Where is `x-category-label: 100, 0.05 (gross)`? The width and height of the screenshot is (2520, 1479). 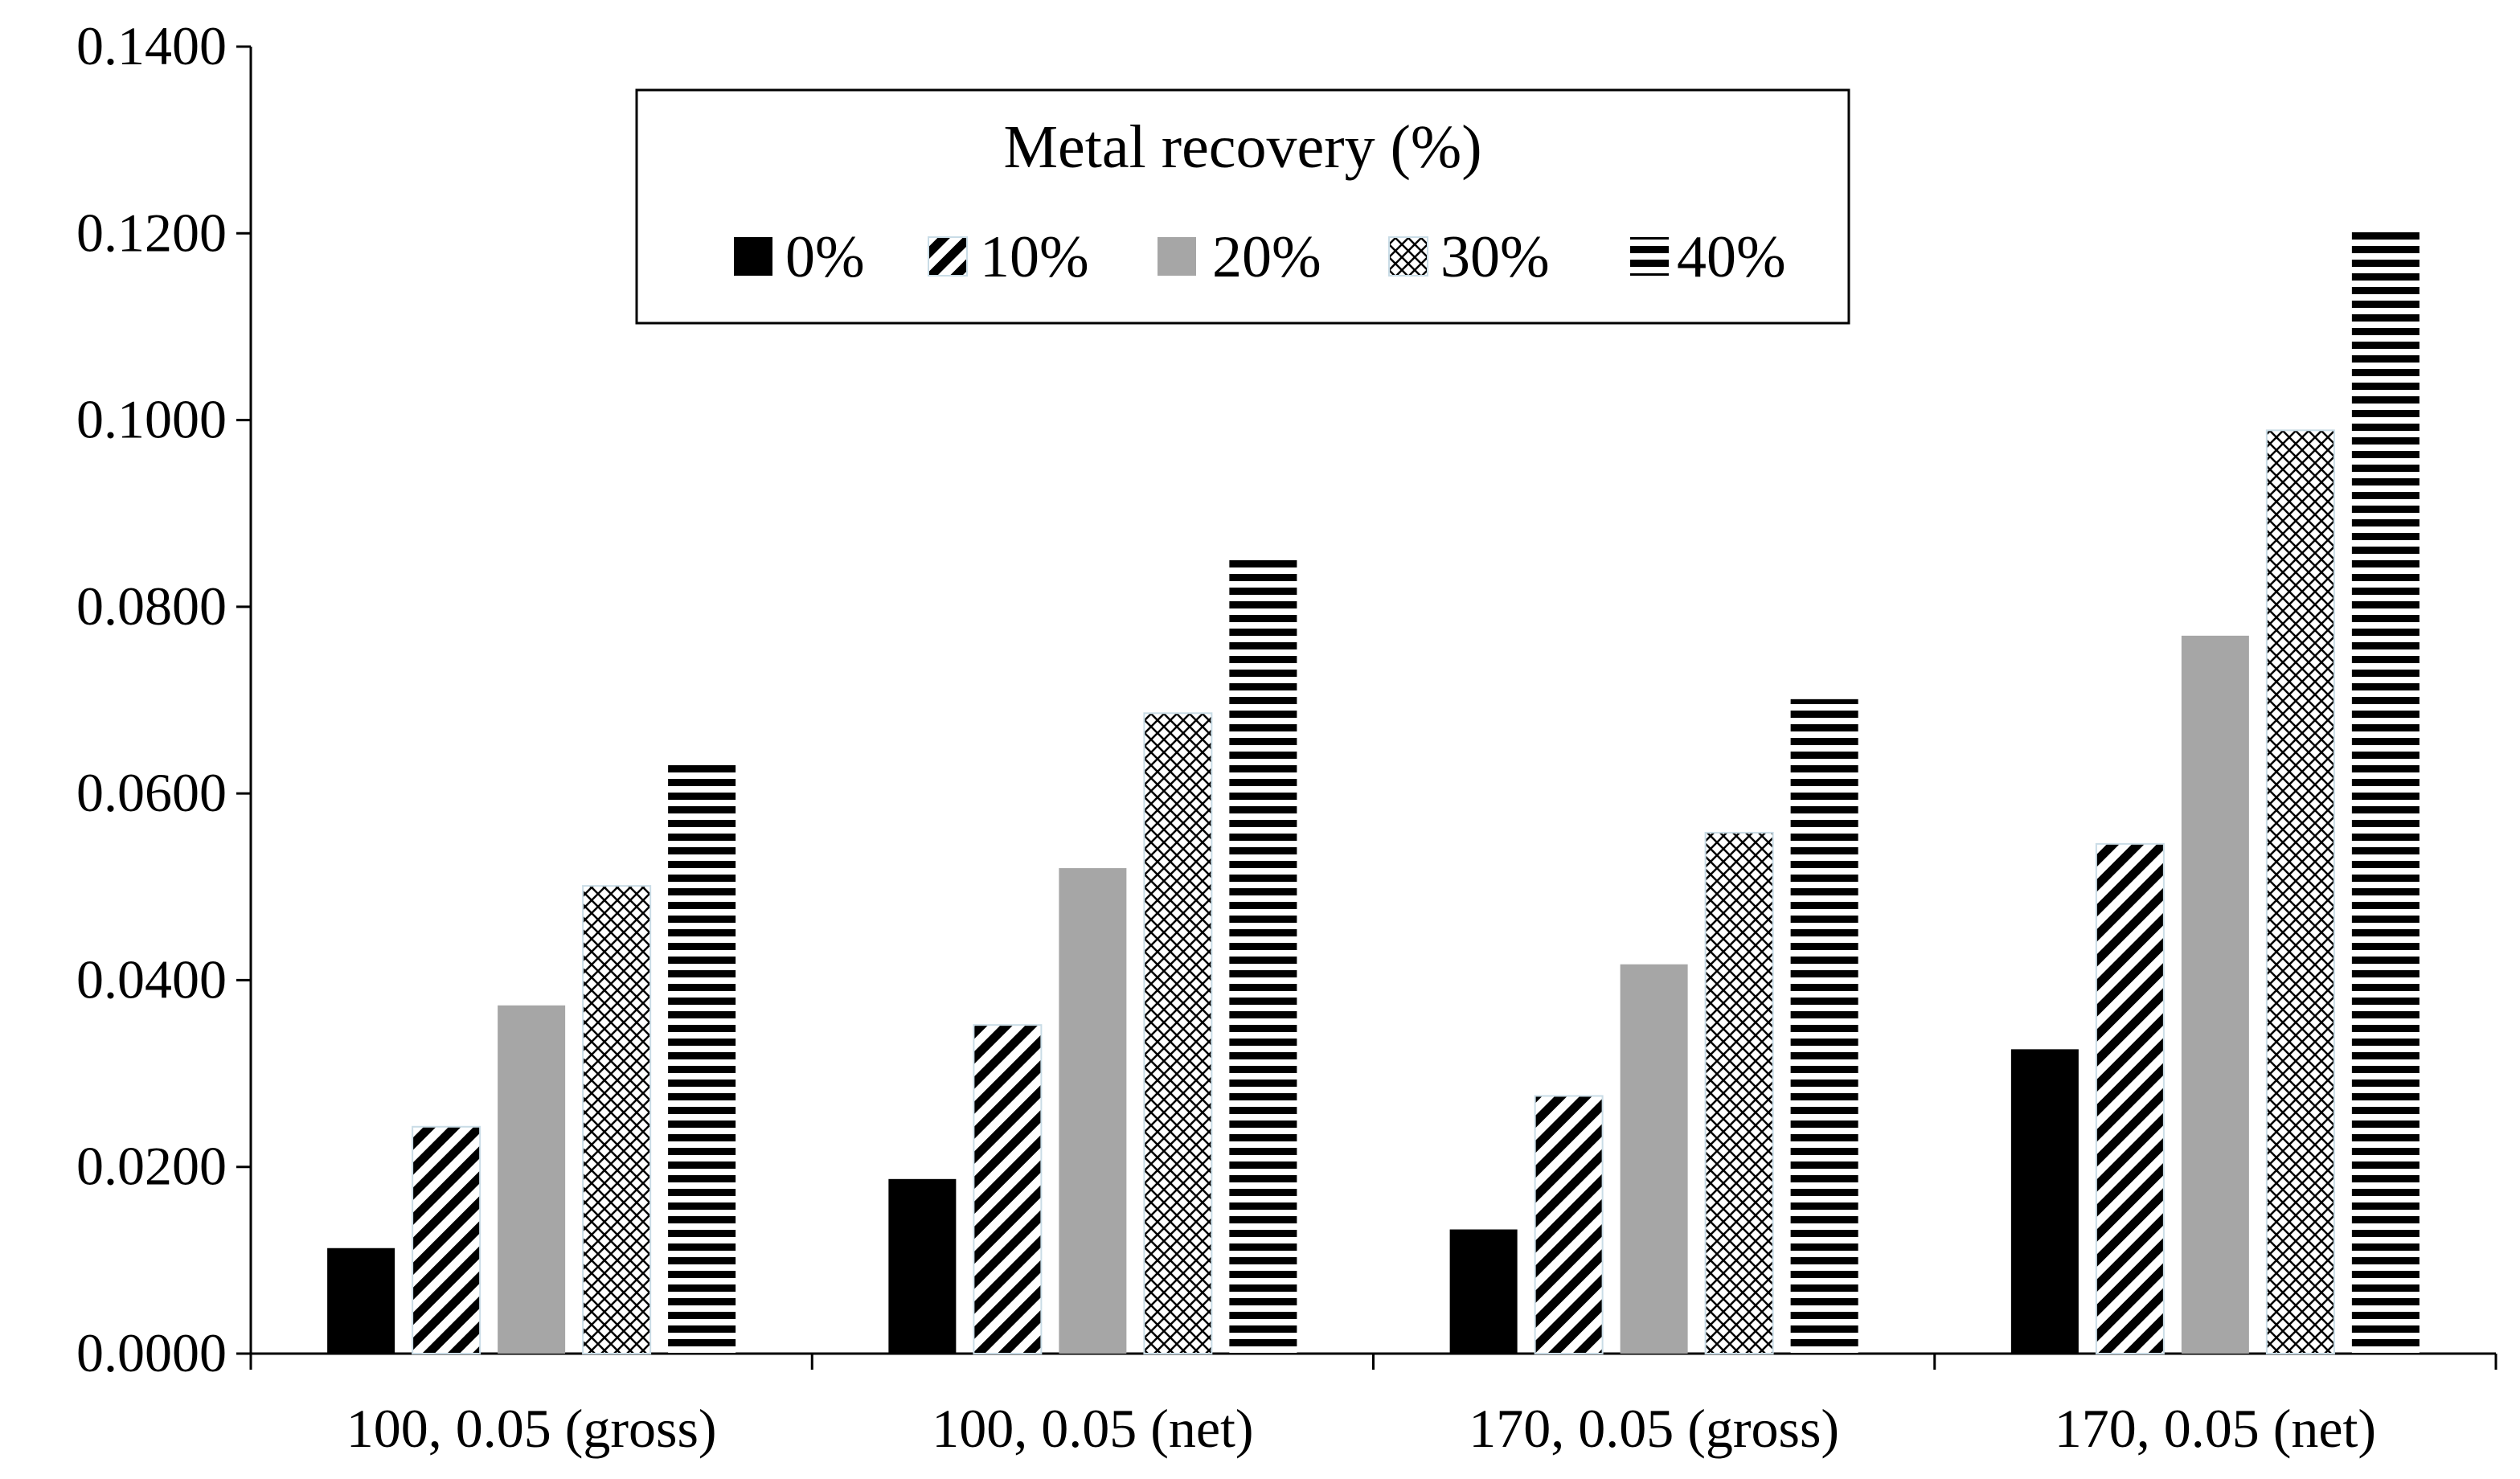 x-category-label: 100, 0.05 (gross) is located at coordinates (531, 1428).